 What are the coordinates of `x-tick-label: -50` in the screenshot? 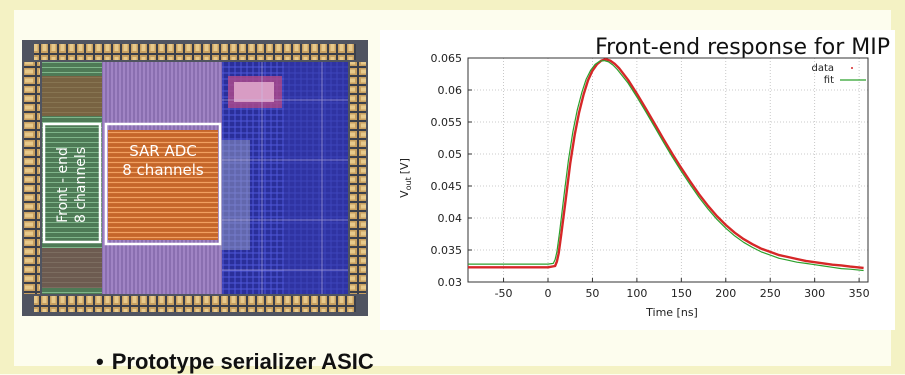 It's located at (504, 293).